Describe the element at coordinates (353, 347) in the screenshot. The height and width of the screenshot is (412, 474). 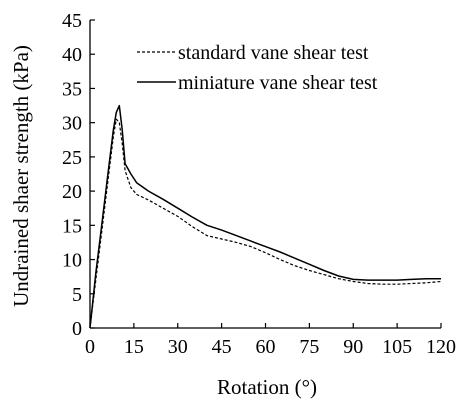
I see `x-tick-label: 90` at that location.